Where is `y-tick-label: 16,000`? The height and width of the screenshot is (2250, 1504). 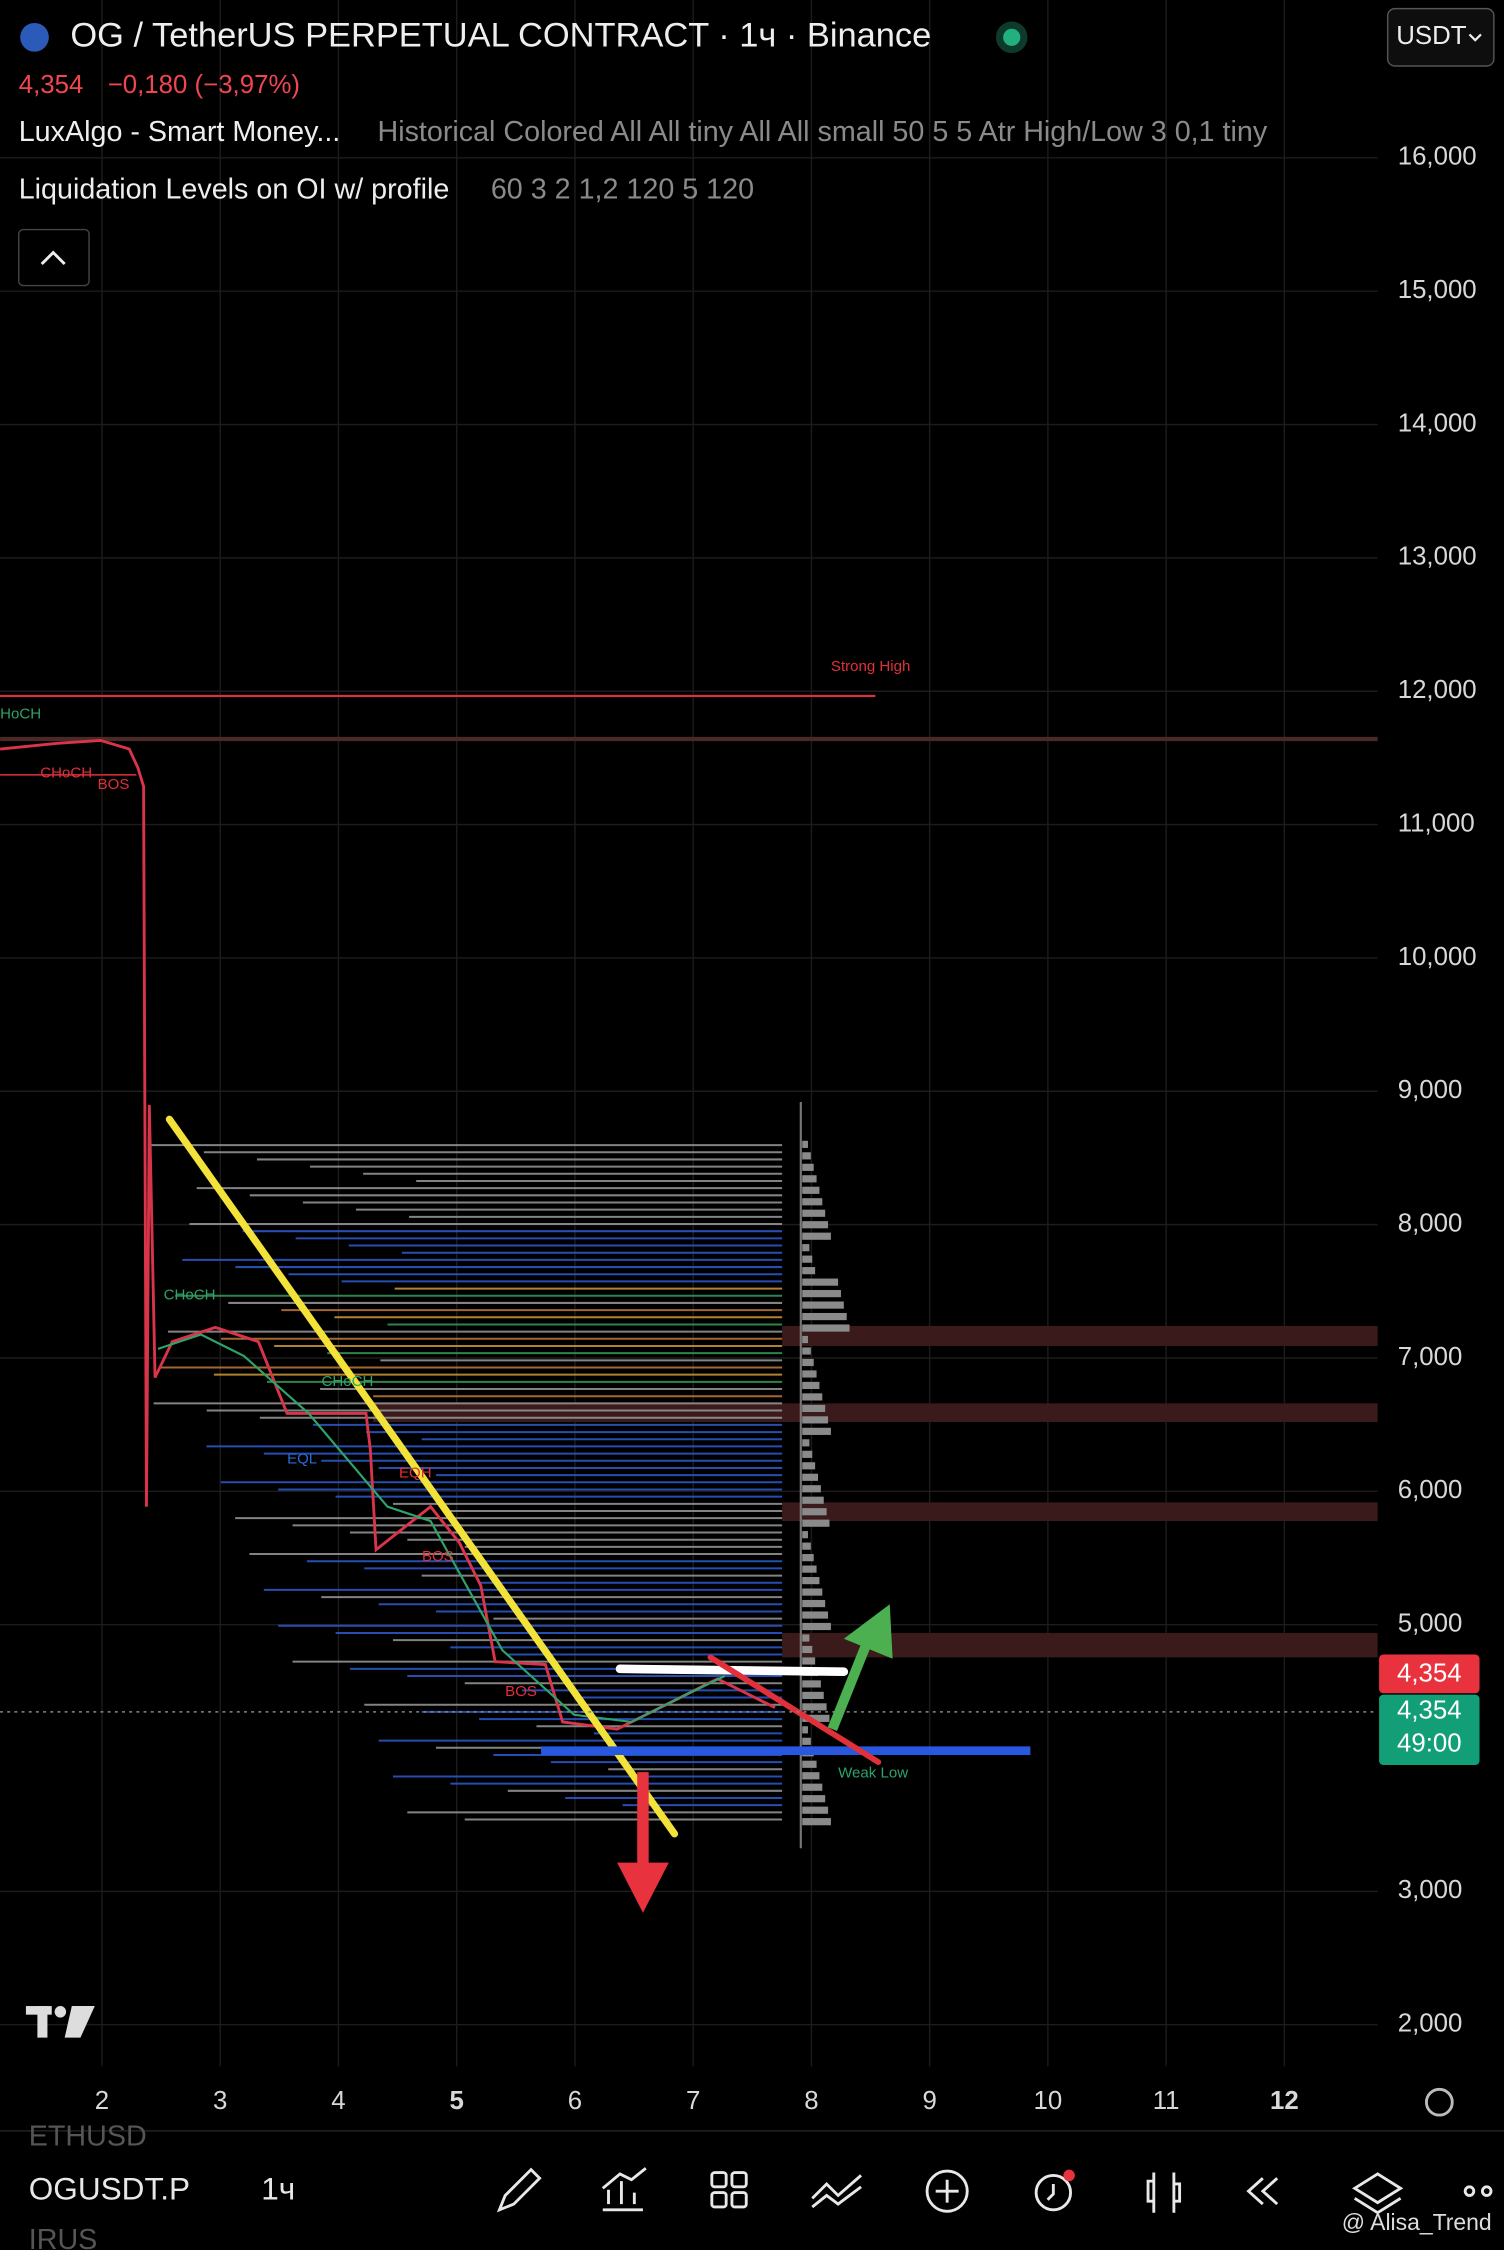 y-tick-label: 16,000 is located at coordinates (1437, 157).